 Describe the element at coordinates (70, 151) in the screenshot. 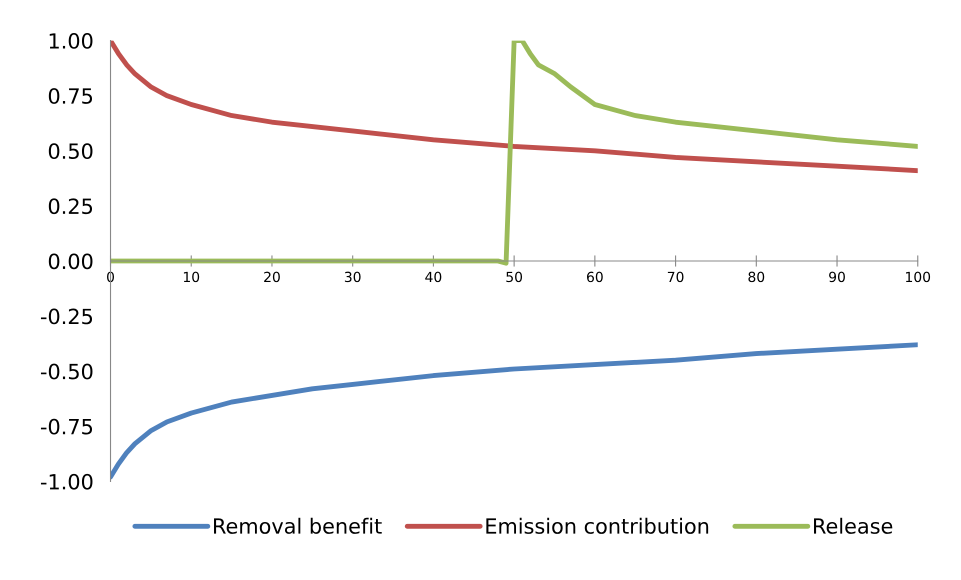

I see `y-tick-label: 0.50` at that location.